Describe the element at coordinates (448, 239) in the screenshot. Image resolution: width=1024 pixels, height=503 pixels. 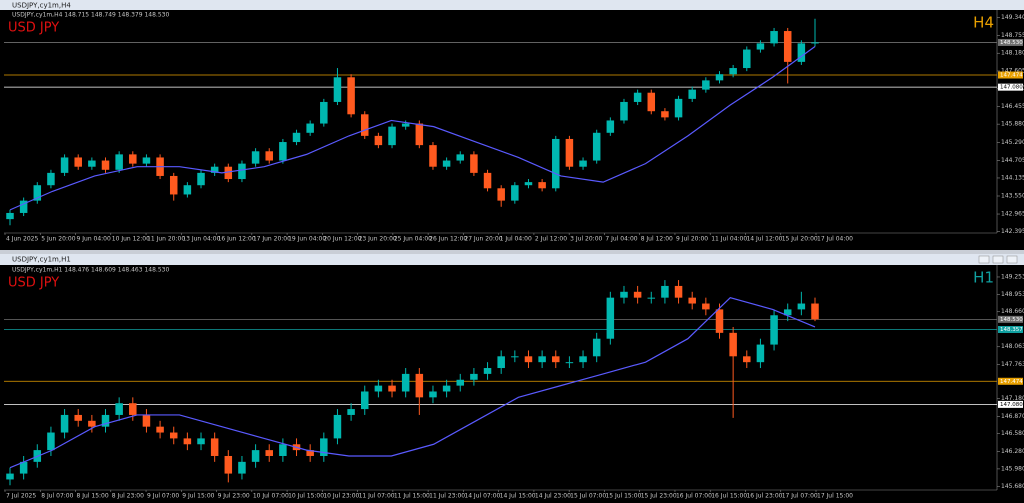
I see `x-tick-label: 26 Jun 12:00` at that location.